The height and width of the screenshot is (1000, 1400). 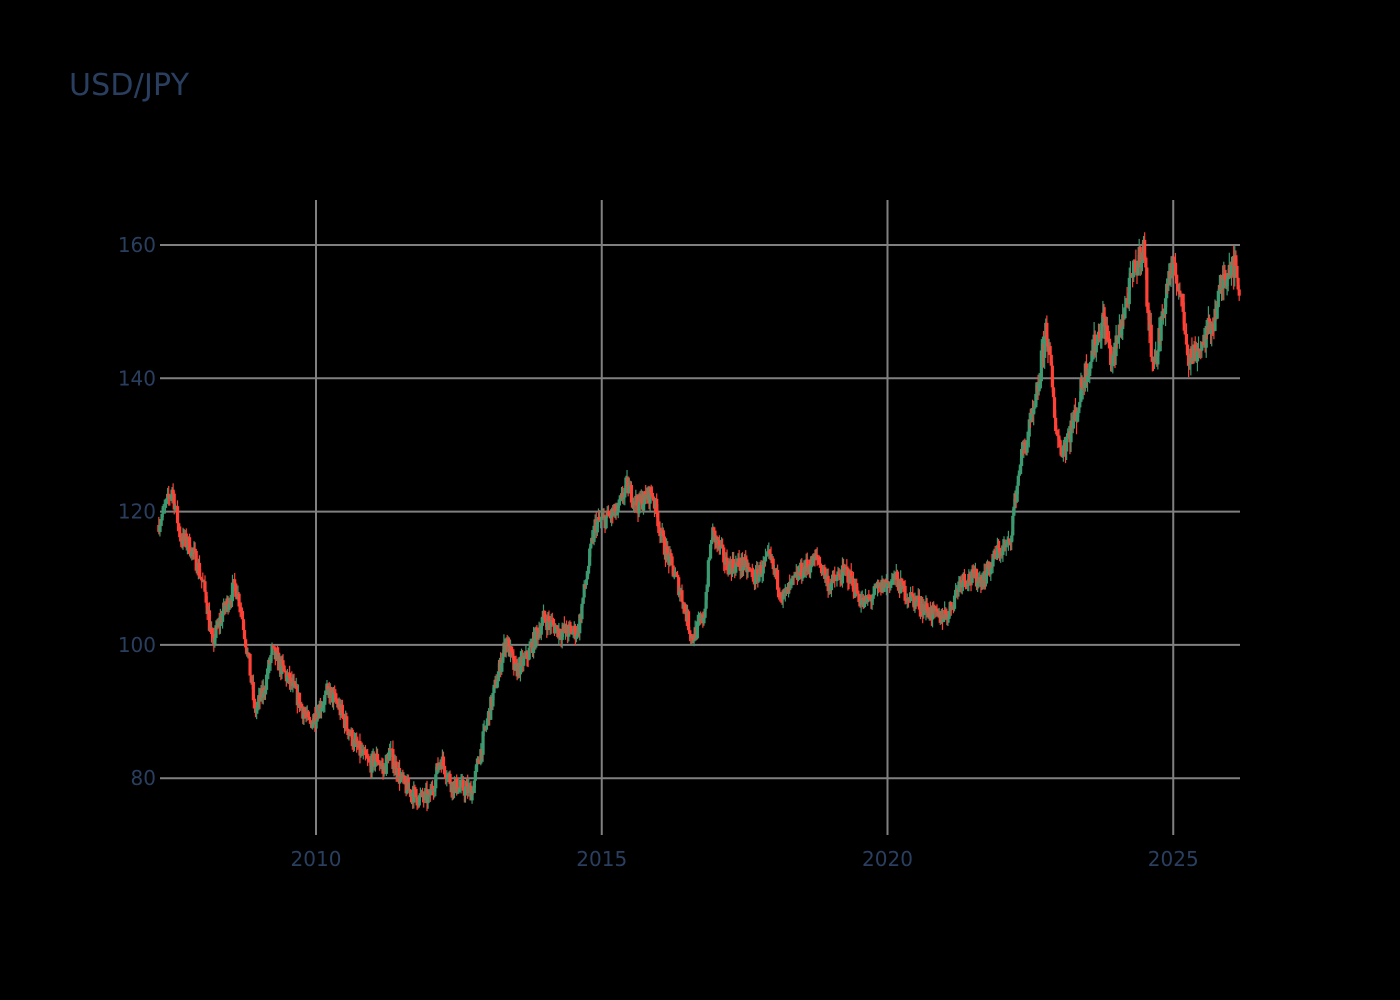 I want to click on y-tick-label: 80, so click(x=143, y=778).